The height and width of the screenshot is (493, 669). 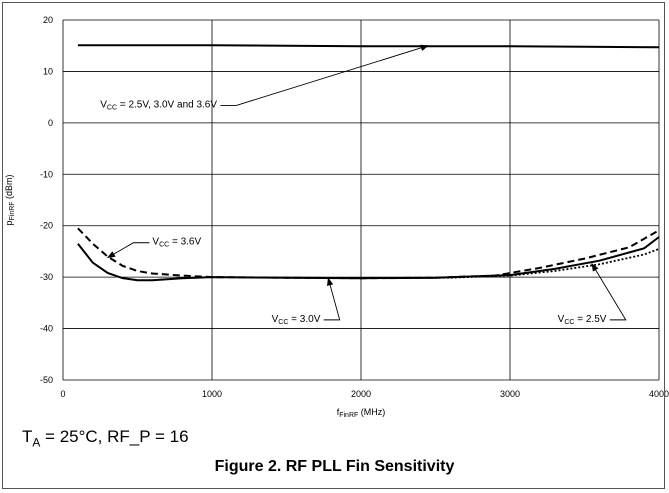 I want to click on y-tick-label: 0, so click(x=50, y=123).